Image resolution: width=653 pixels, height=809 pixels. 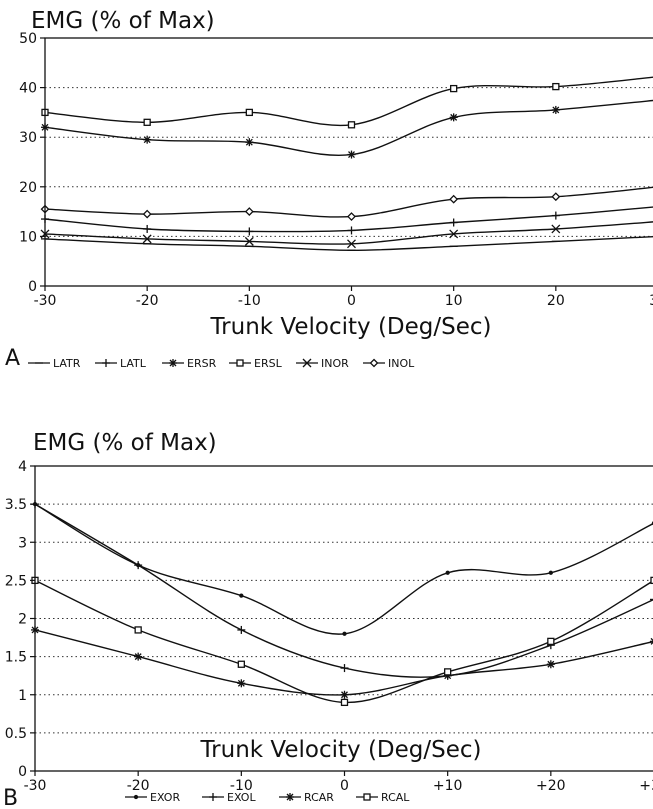 What do you see at coordinates (10, 797) in the screenshot?
I see `panel-b-label: B` at bounding box center [10, 797].